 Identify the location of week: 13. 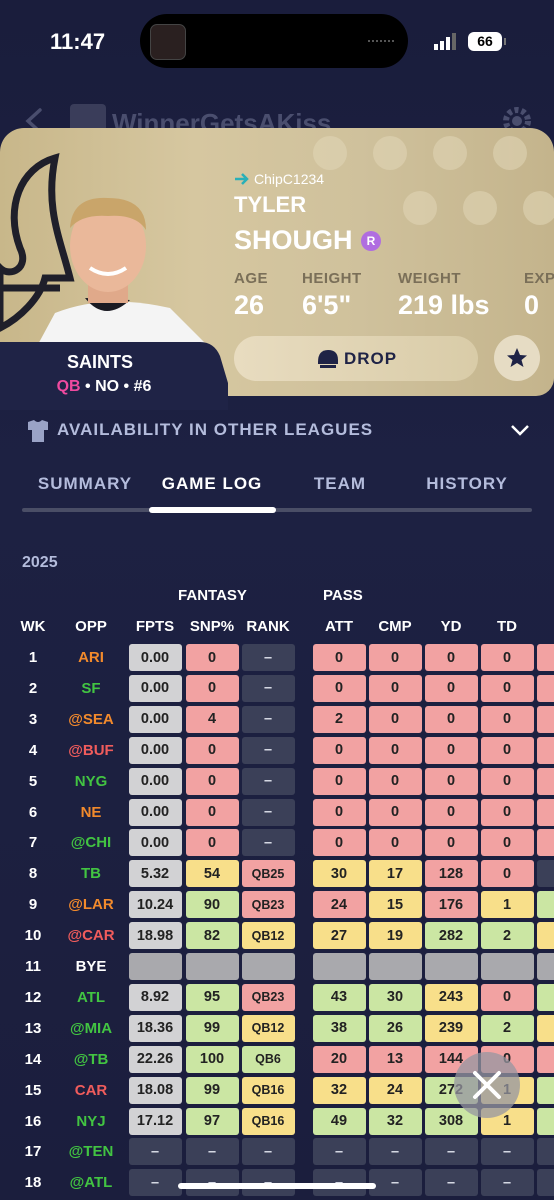
(33, 1028).